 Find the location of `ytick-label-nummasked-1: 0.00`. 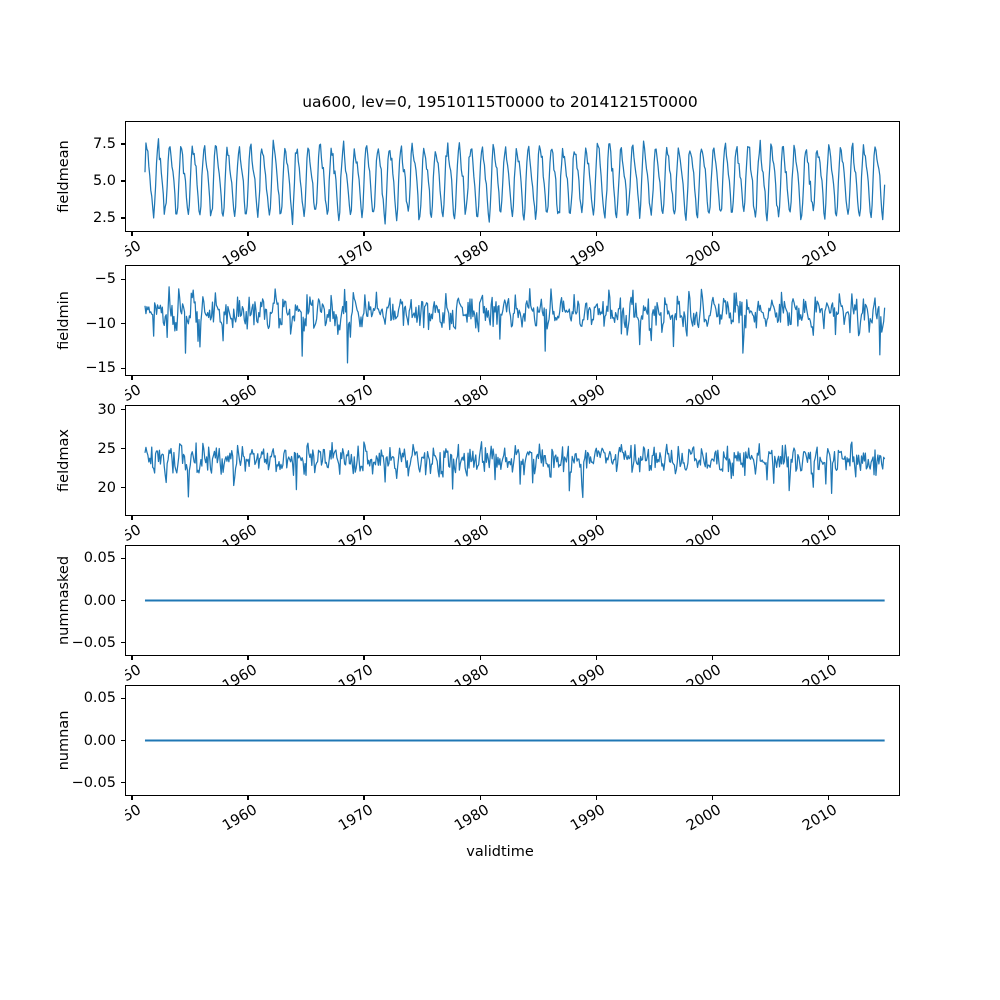

ytick-label-nummasked-1: 0.00 is located at coordinates (99, 600).